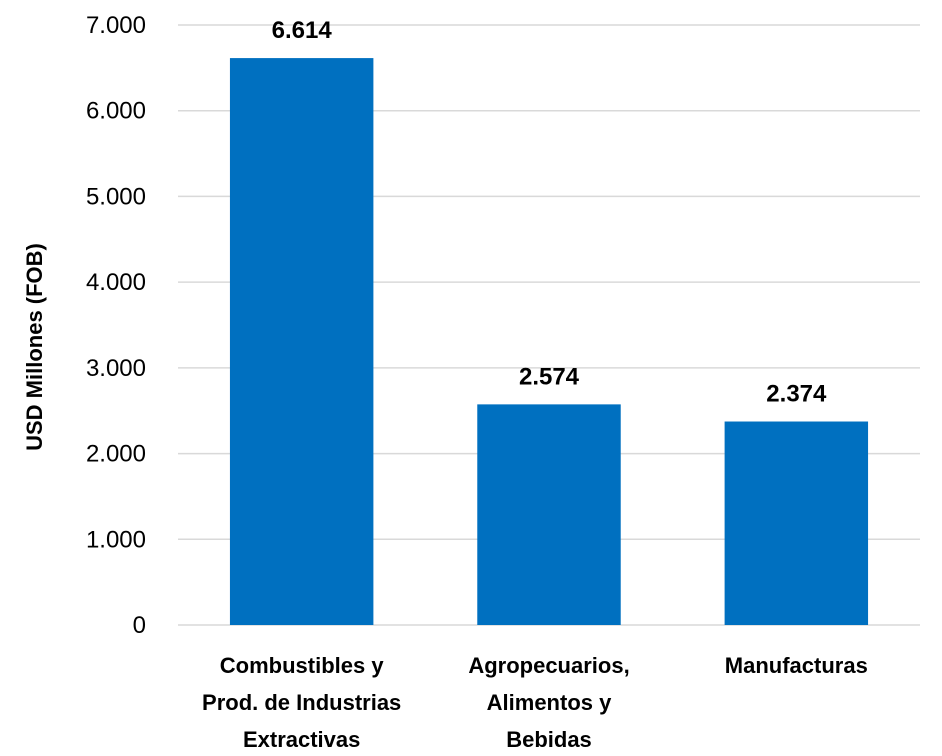 The height and width of the screenshot is (756, 942). What do you see at coordinates (116, 282) in the screenshot?
I see `y-tick-label: 4.000` at bounding box center [116, 282].